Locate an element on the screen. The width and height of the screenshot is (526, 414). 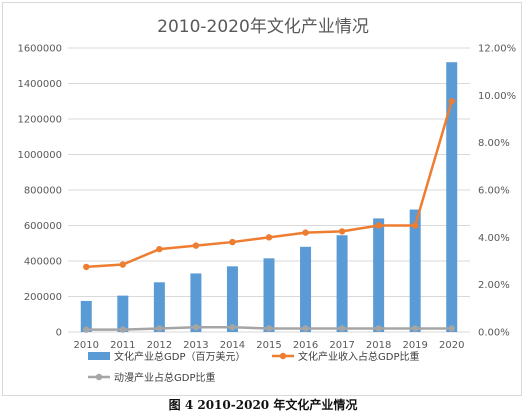
right-axis-tick-label: 4.00% is located at coordinates (494, 238).